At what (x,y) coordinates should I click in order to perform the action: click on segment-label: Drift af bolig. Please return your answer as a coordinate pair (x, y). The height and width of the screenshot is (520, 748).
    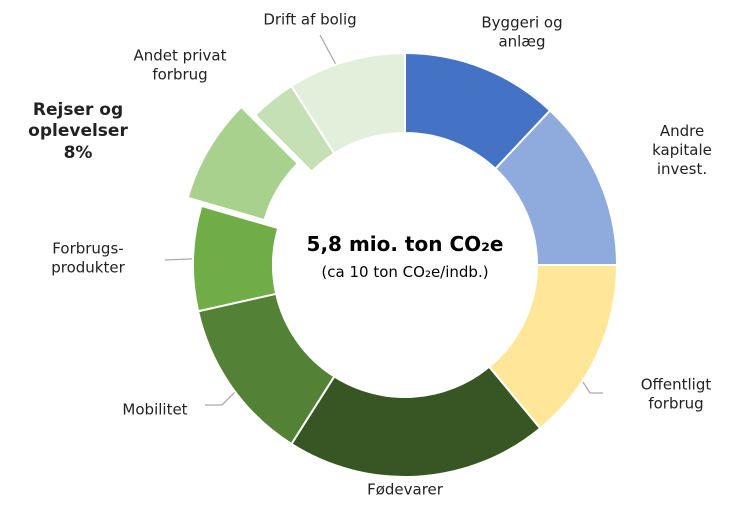
    Looking at the image, I should click on (309, 20).